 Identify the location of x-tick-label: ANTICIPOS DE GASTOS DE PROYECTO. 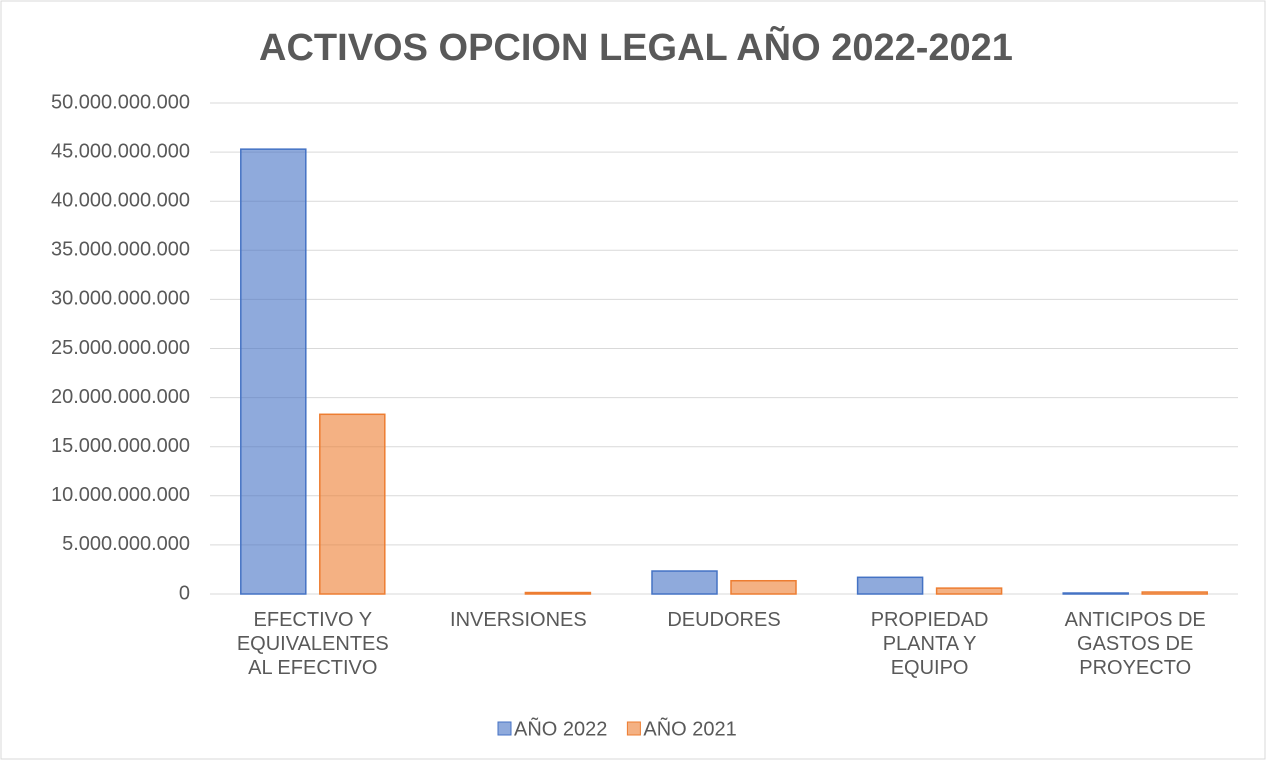
(1135, 644).